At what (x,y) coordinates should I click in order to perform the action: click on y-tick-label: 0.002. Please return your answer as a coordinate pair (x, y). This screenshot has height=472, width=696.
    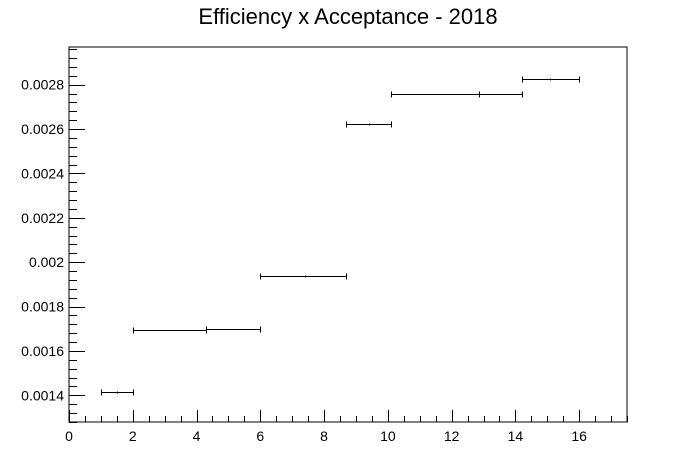
    Looking at the image, I should click on (46, 262).